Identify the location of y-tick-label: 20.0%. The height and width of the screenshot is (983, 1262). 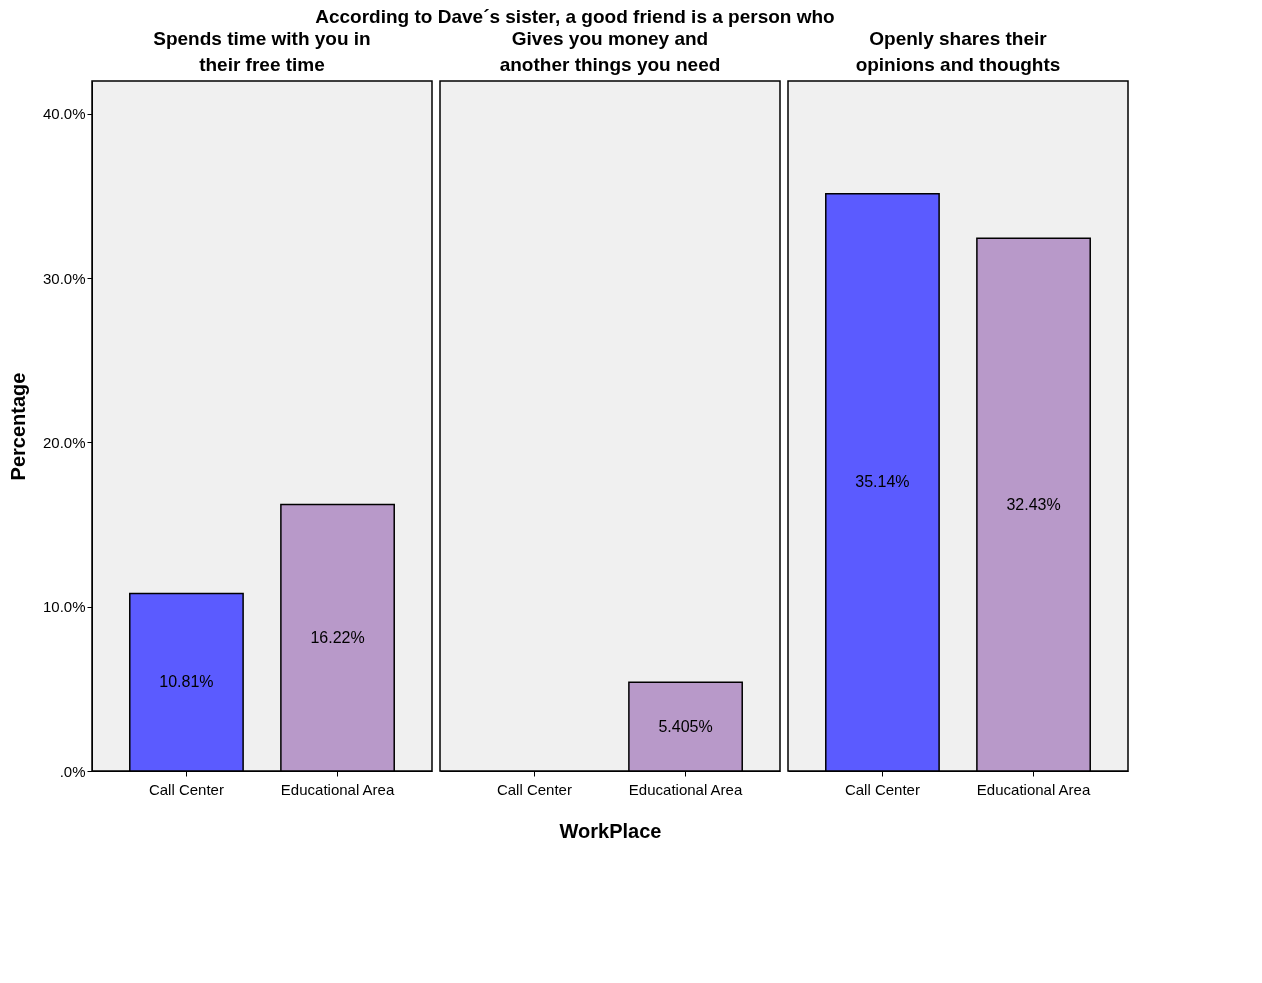
(64, 442).